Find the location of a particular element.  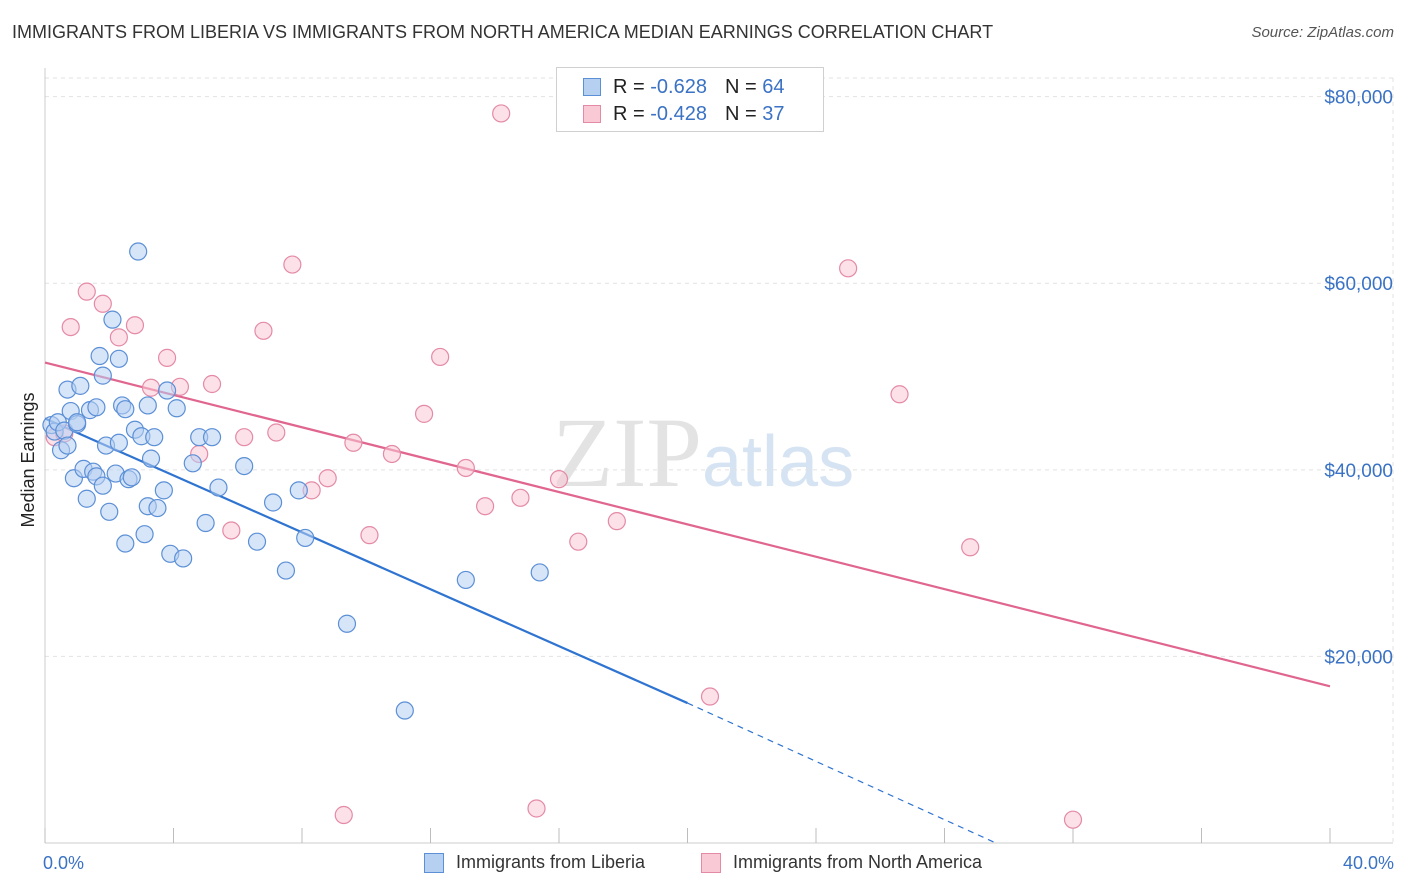

legend-swatch-north-america is located at coordinates (592, 114).